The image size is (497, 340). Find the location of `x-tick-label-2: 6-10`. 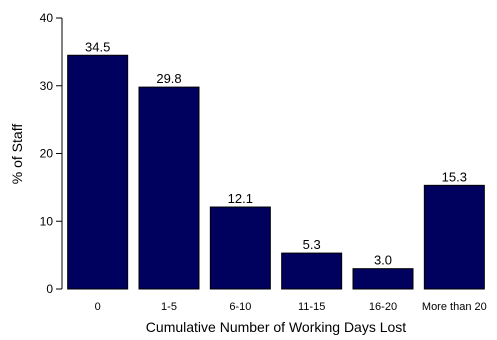

x-tick-label-2: 6-10 is located at coordinates (240, 307).